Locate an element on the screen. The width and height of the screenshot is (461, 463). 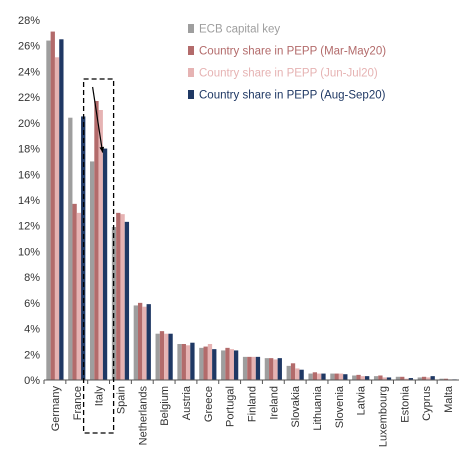
x-tick-label: Slovenia is located at coordinates (340, 406).